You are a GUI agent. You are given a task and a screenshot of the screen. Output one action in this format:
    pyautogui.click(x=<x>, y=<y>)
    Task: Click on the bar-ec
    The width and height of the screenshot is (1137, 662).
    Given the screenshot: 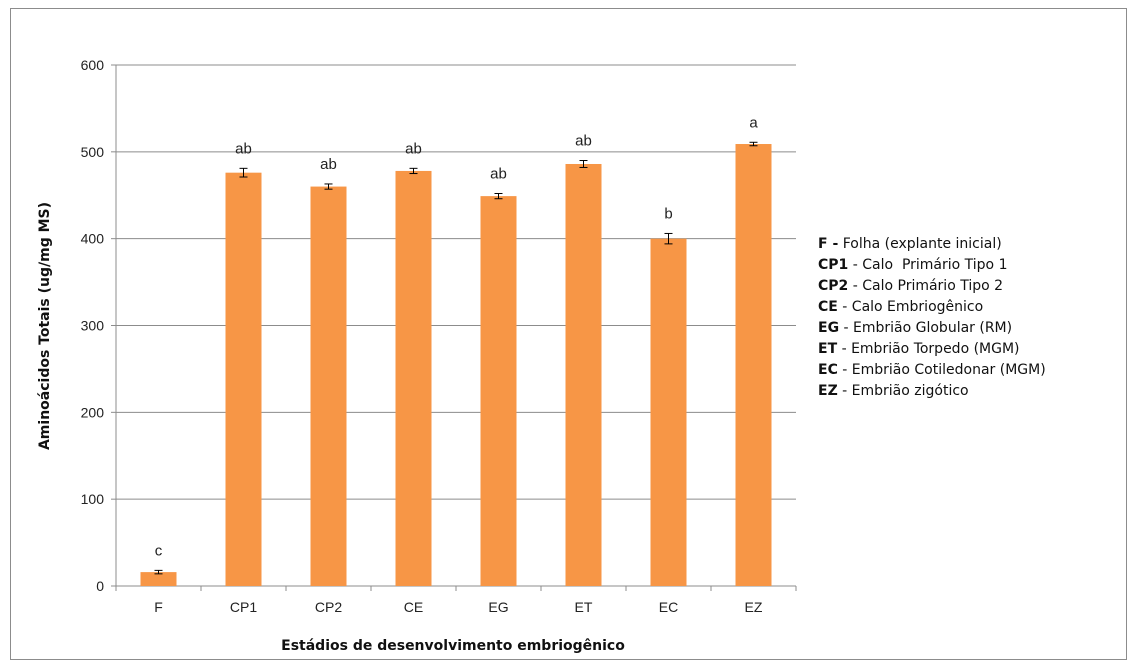 What is the action you would take?
    pyautogui.click(x=668, y=412)
    